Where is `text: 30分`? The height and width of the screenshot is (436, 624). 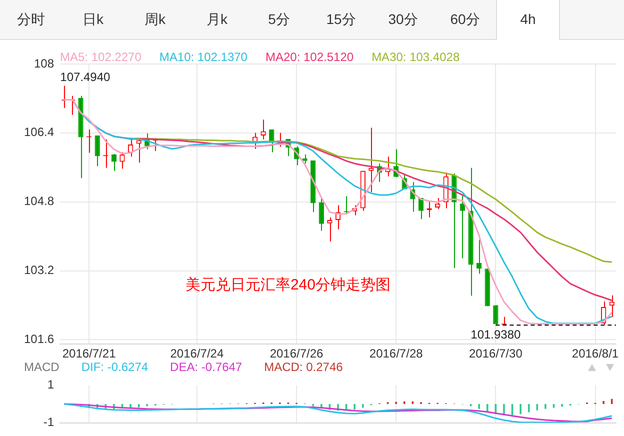 text: 30分 is located at coordinates (403, 19).